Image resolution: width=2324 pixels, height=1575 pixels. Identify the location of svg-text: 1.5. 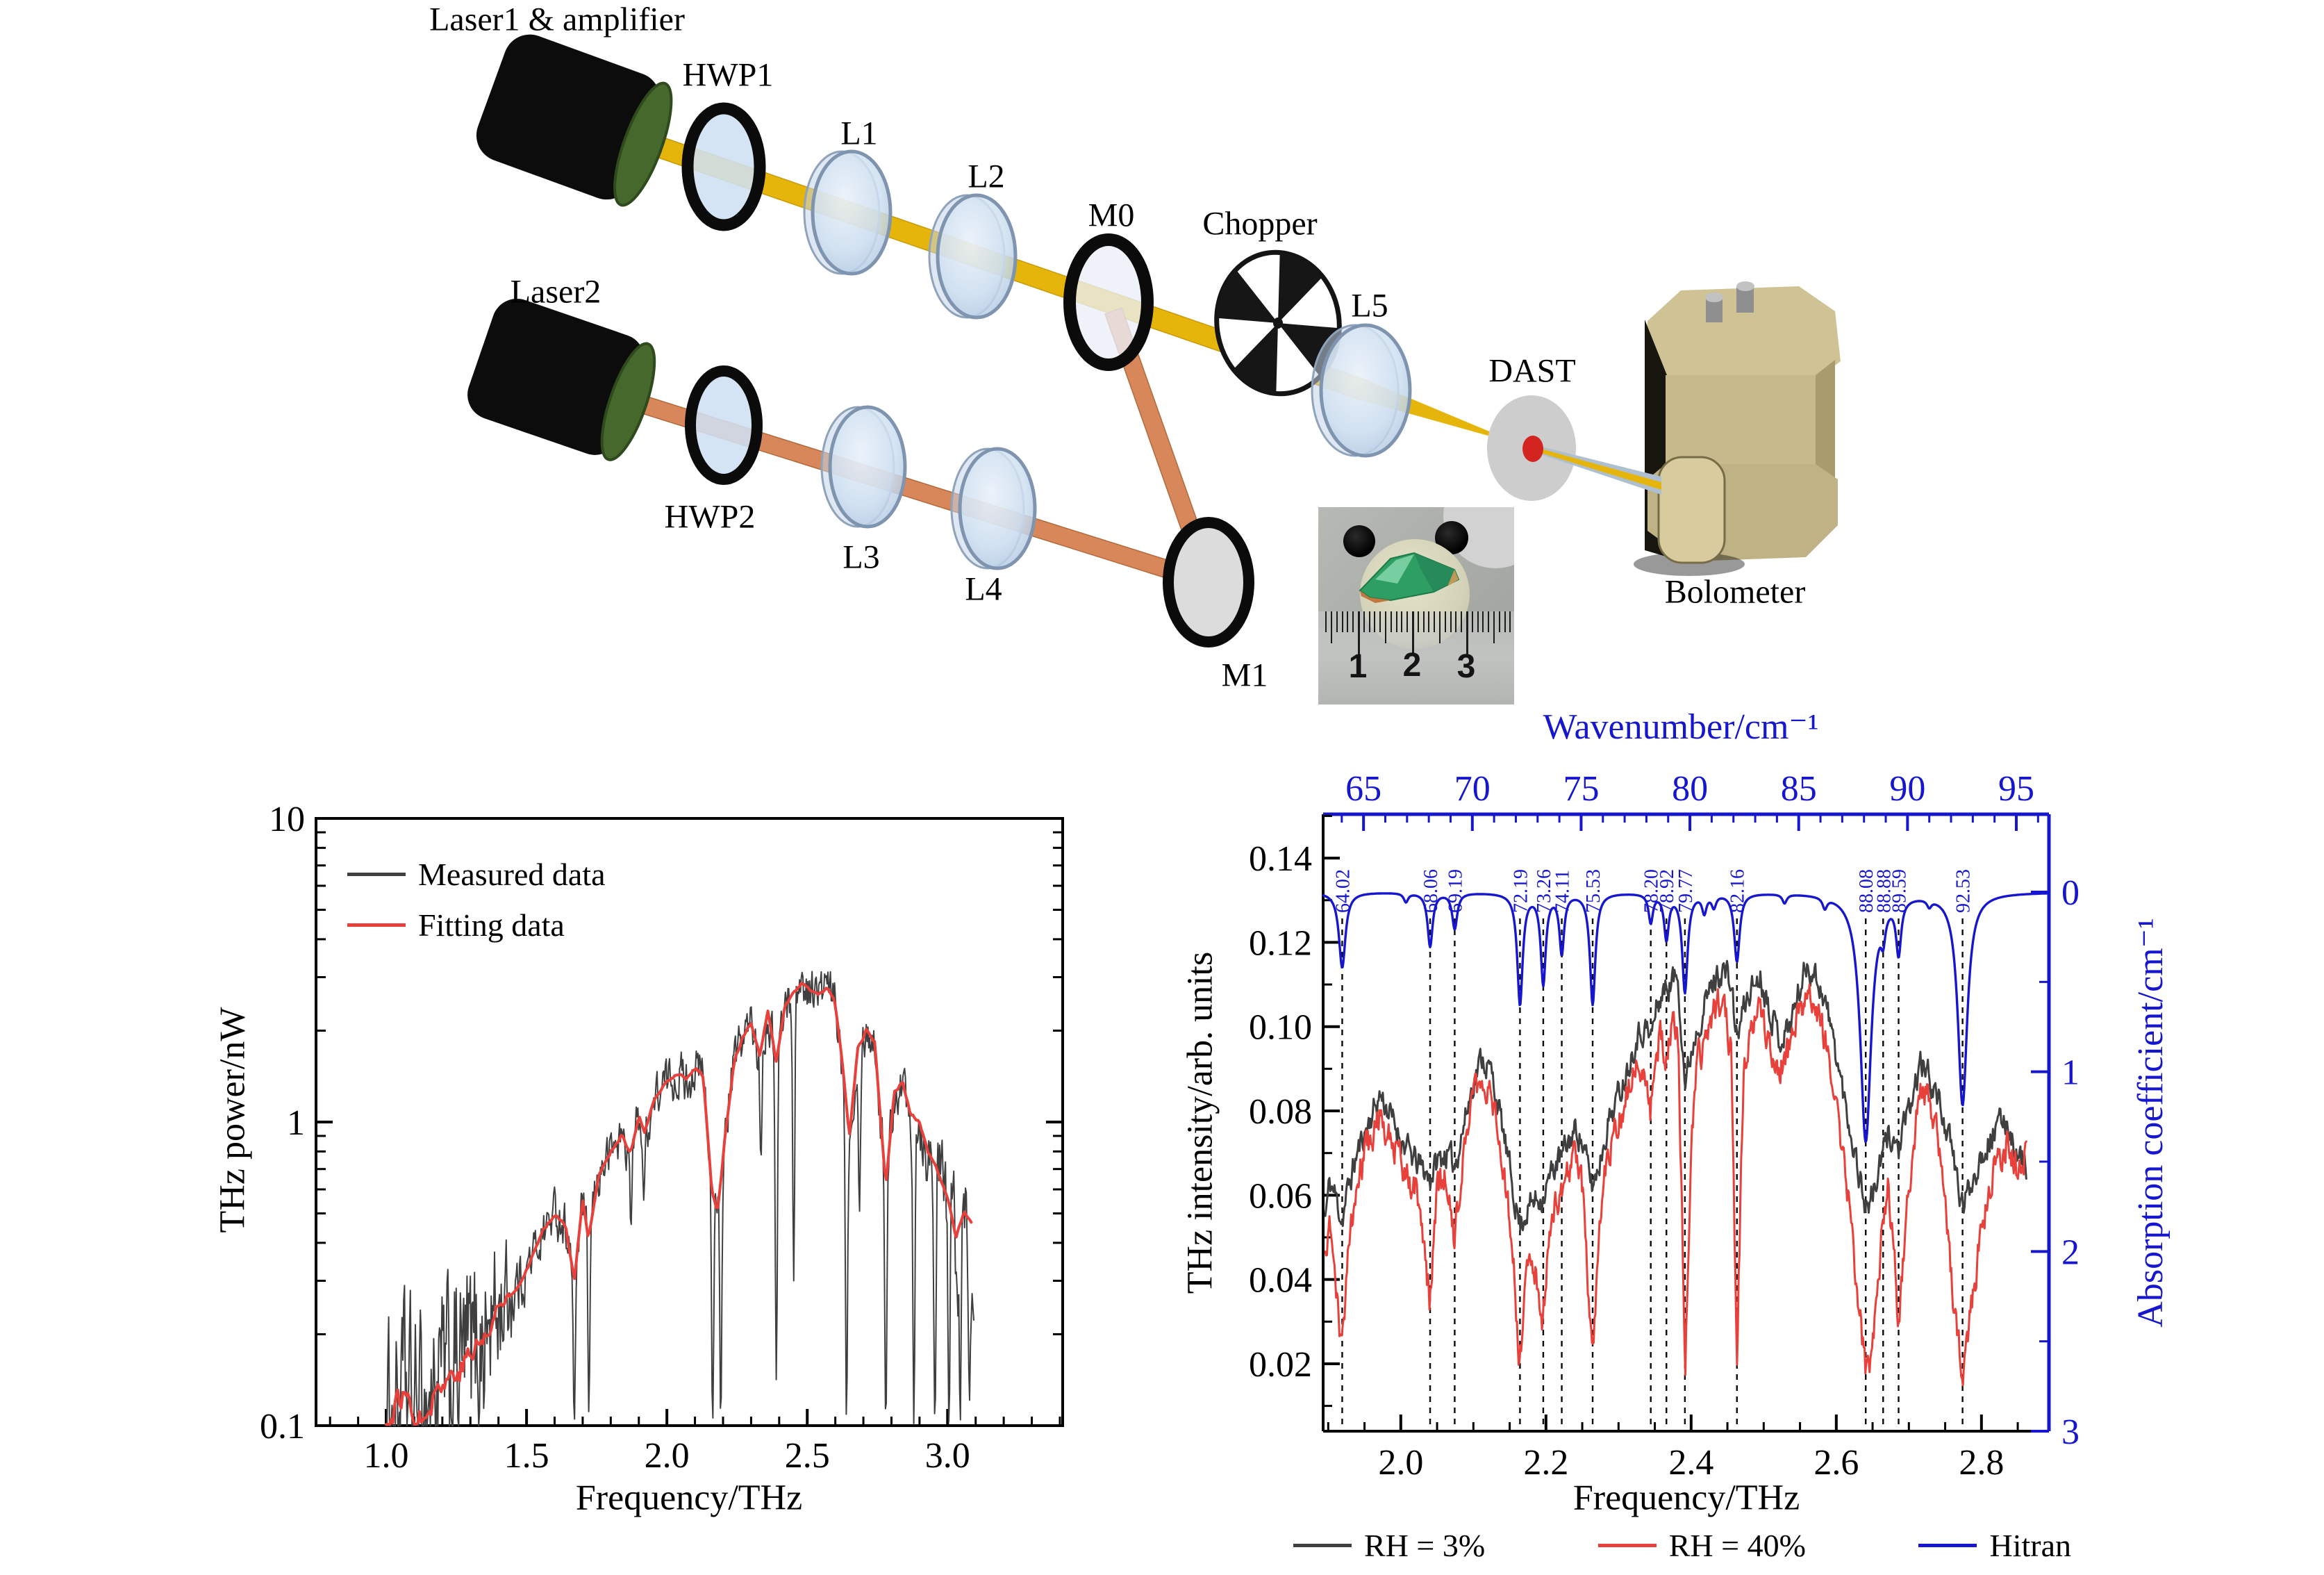
(526, 1456).